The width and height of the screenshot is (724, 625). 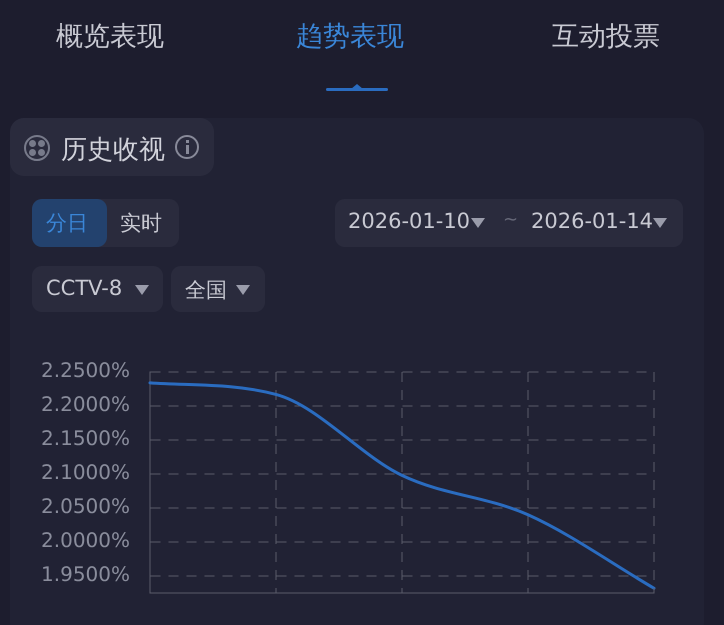 I want to click on y-tick-label: 2.0000%, so click(x=85, y=540).